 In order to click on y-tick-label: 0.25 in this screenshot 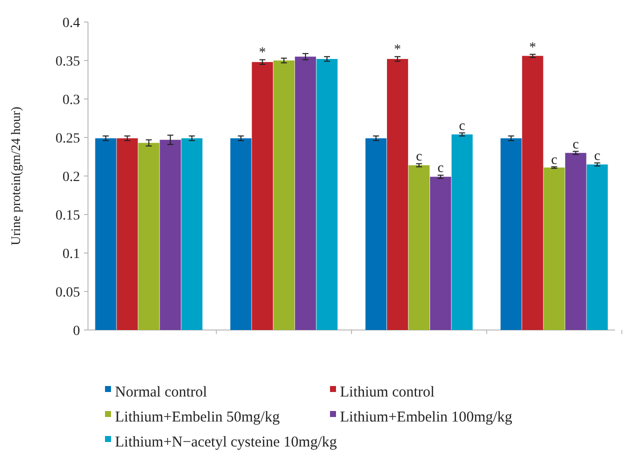, I will do `click(68, 138)`.